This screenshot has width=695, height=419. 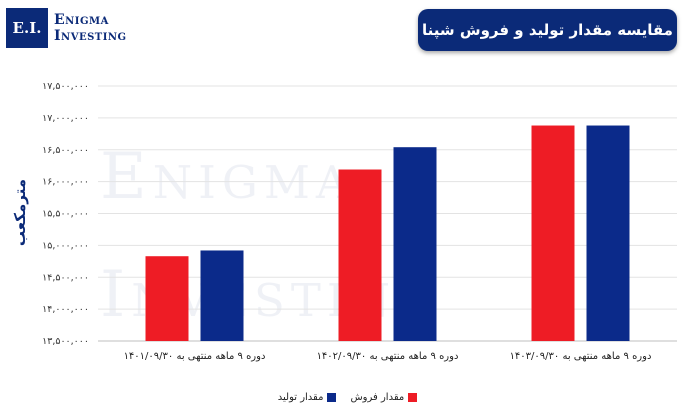 I want to click on y-tick-label: ۱۷,۵۰۰,۰۰۰, so click(x=65, y=86).